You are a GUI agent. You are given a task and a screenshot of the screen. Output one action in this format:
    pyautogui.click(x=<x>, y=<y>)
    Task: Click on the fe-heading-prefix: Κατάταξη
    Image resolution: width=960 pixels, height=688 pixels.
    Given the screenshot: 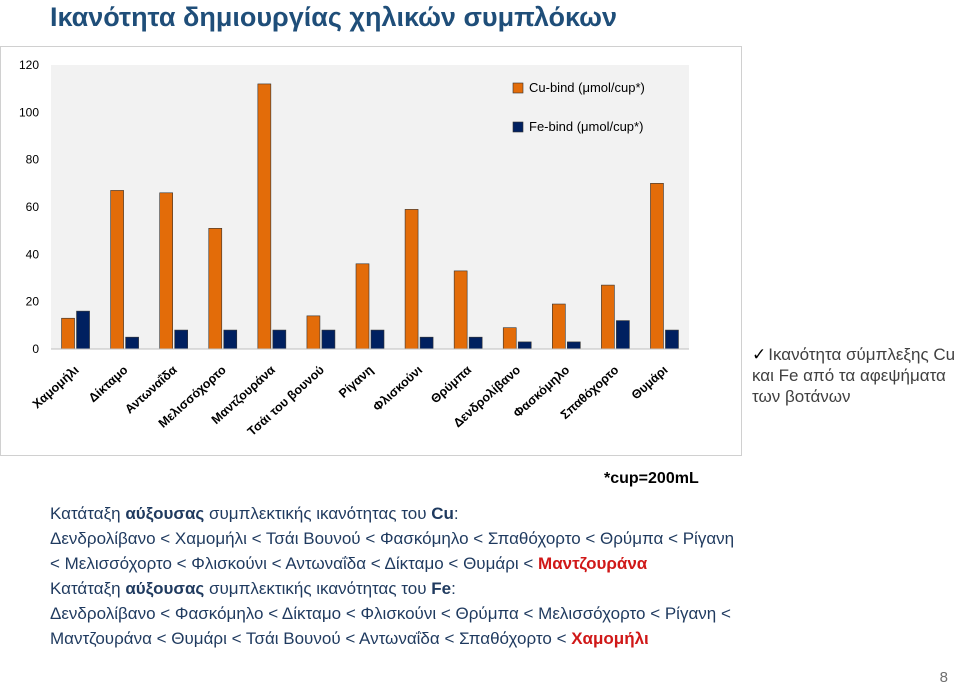 What is the action you would take?
    pyautogui.click(x=88, y=588)
    